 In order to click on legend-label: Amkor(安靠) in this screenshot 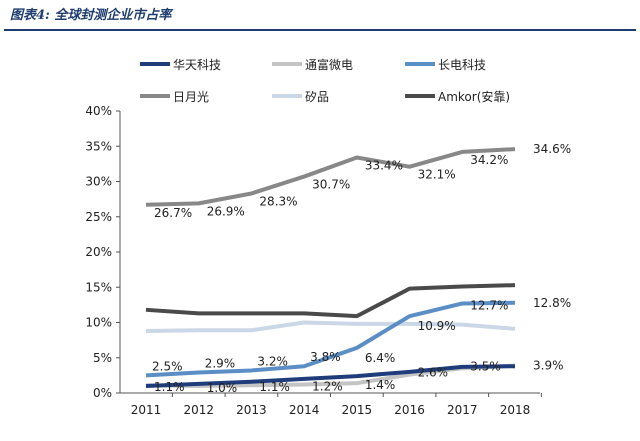, I will do `click(474, 96)`.